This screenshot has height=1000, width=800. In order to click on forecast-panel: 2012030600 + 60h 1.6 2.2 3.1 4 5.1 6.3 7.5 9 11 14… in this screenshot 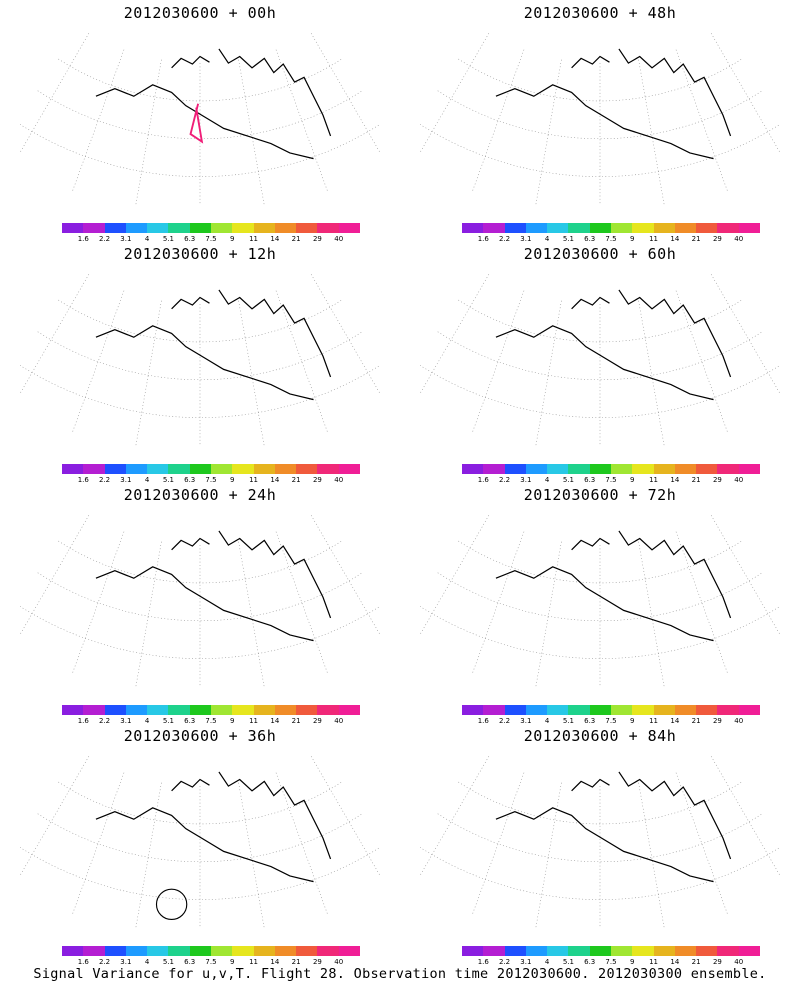, I will do `click(600, 362)`.